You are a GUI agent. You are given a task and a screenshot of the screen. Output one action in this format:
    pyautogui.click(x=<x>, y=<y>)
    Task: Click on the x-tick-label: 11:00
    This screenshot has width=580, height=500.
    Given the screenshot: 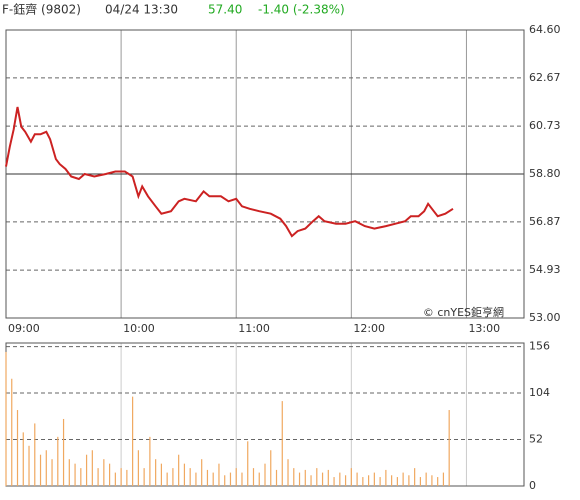 What is the action you would take?
    pyautogui.click(x=254, y=328)
    